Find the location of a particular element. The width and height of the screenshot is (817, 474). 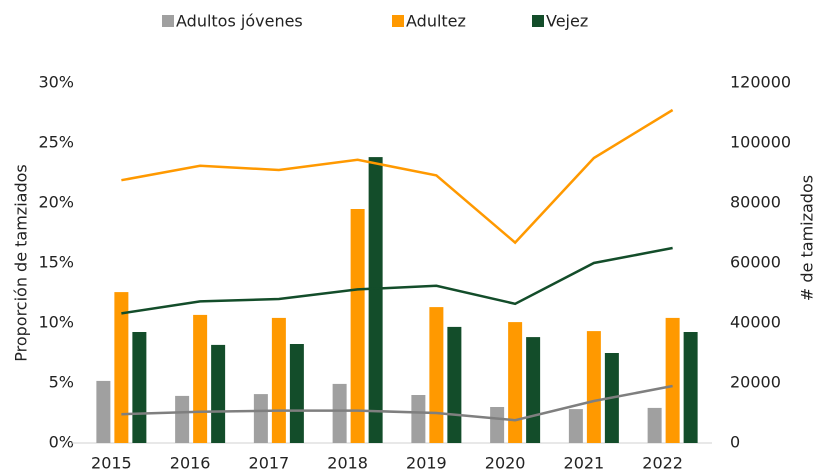

legend-label: Vejez is located at coordinates (567, 21).